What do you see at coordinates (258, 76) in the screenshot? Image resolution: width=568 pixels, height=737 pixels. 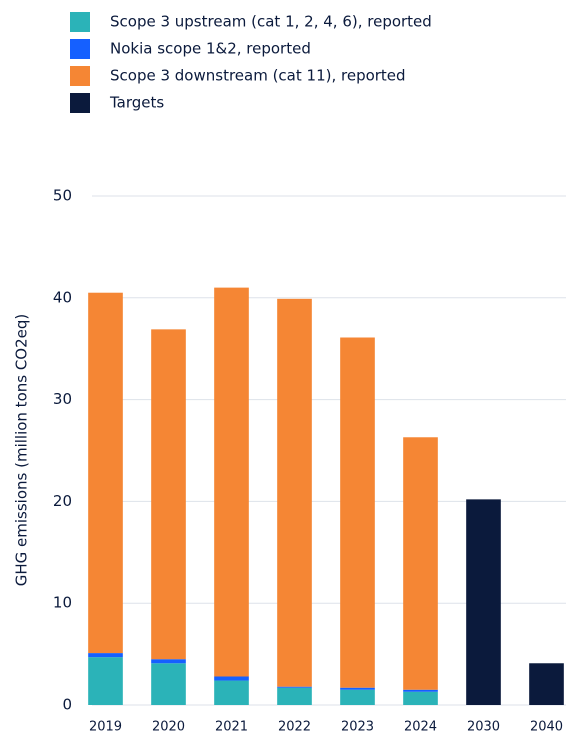 I see `legend-label: Scope 3 downstream (cat 11), reported` at bounding box center [258, 76].